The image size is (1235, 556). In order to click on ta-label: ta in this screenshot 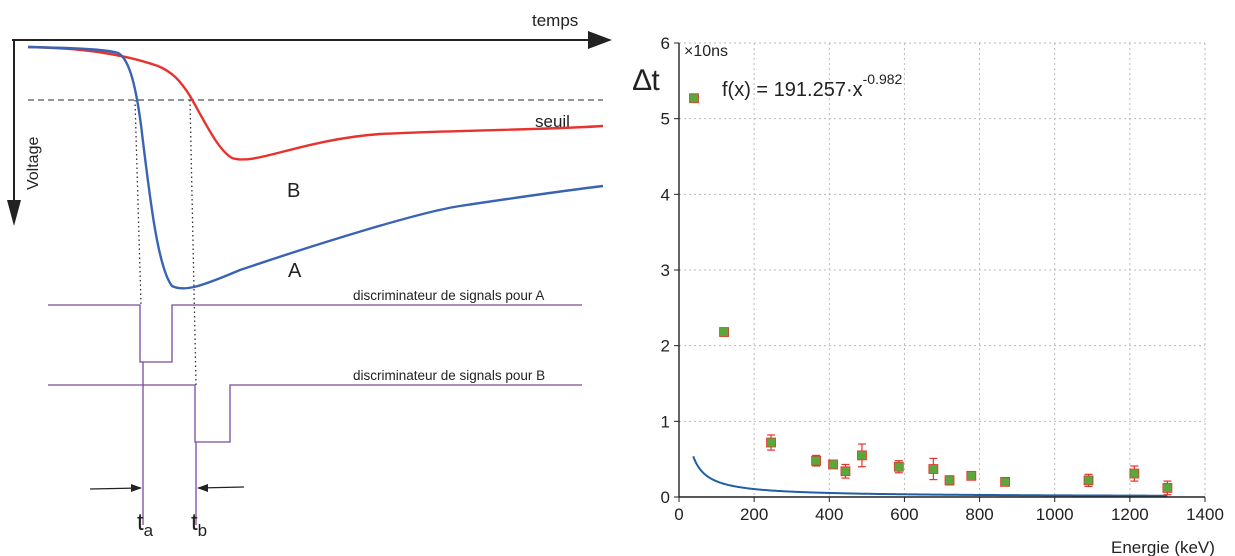, I will do `click(145, 524)`.